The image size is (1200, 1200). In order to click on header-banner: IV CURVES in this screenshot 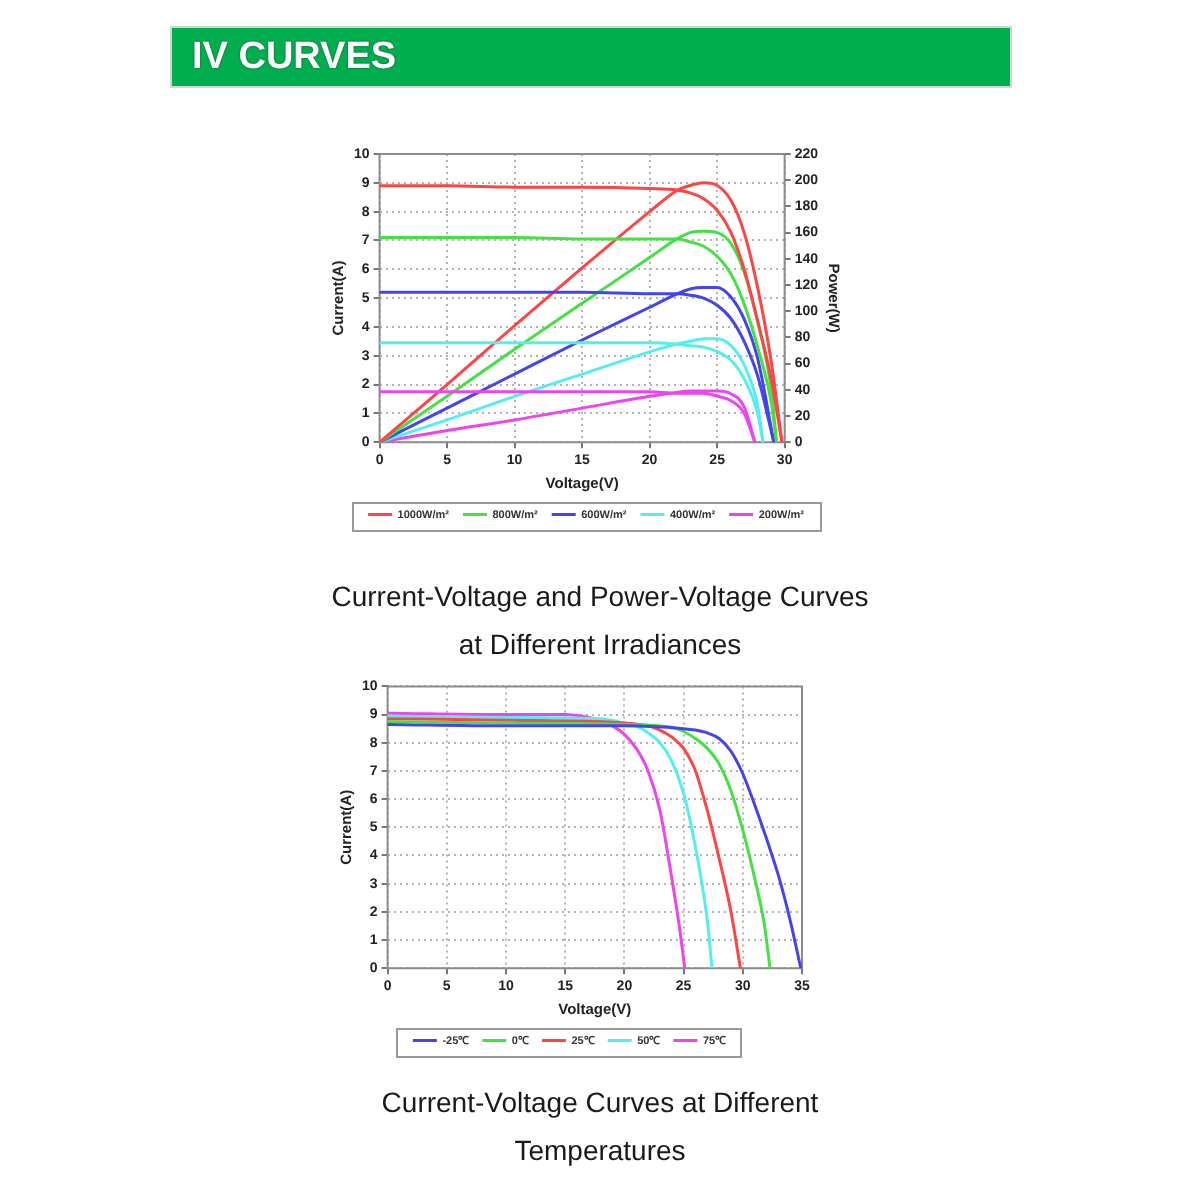, I will do `click(591, 57)`.